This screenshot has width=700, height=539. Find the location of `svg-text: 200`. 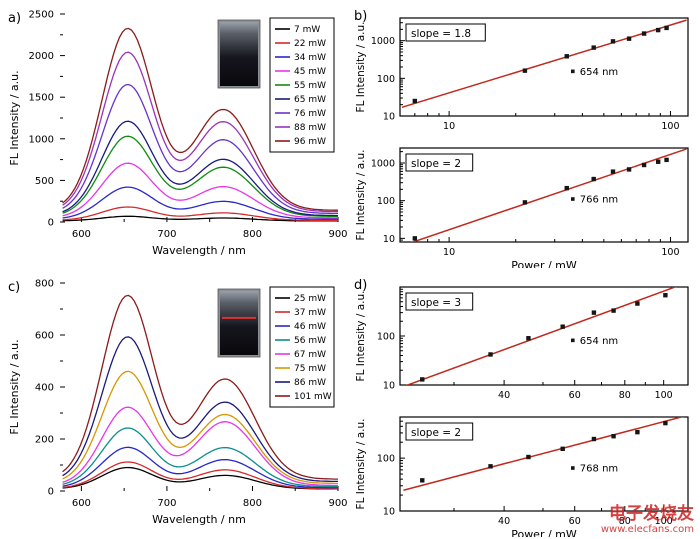

svg-text: 200 is located at coordinates (44, 440).